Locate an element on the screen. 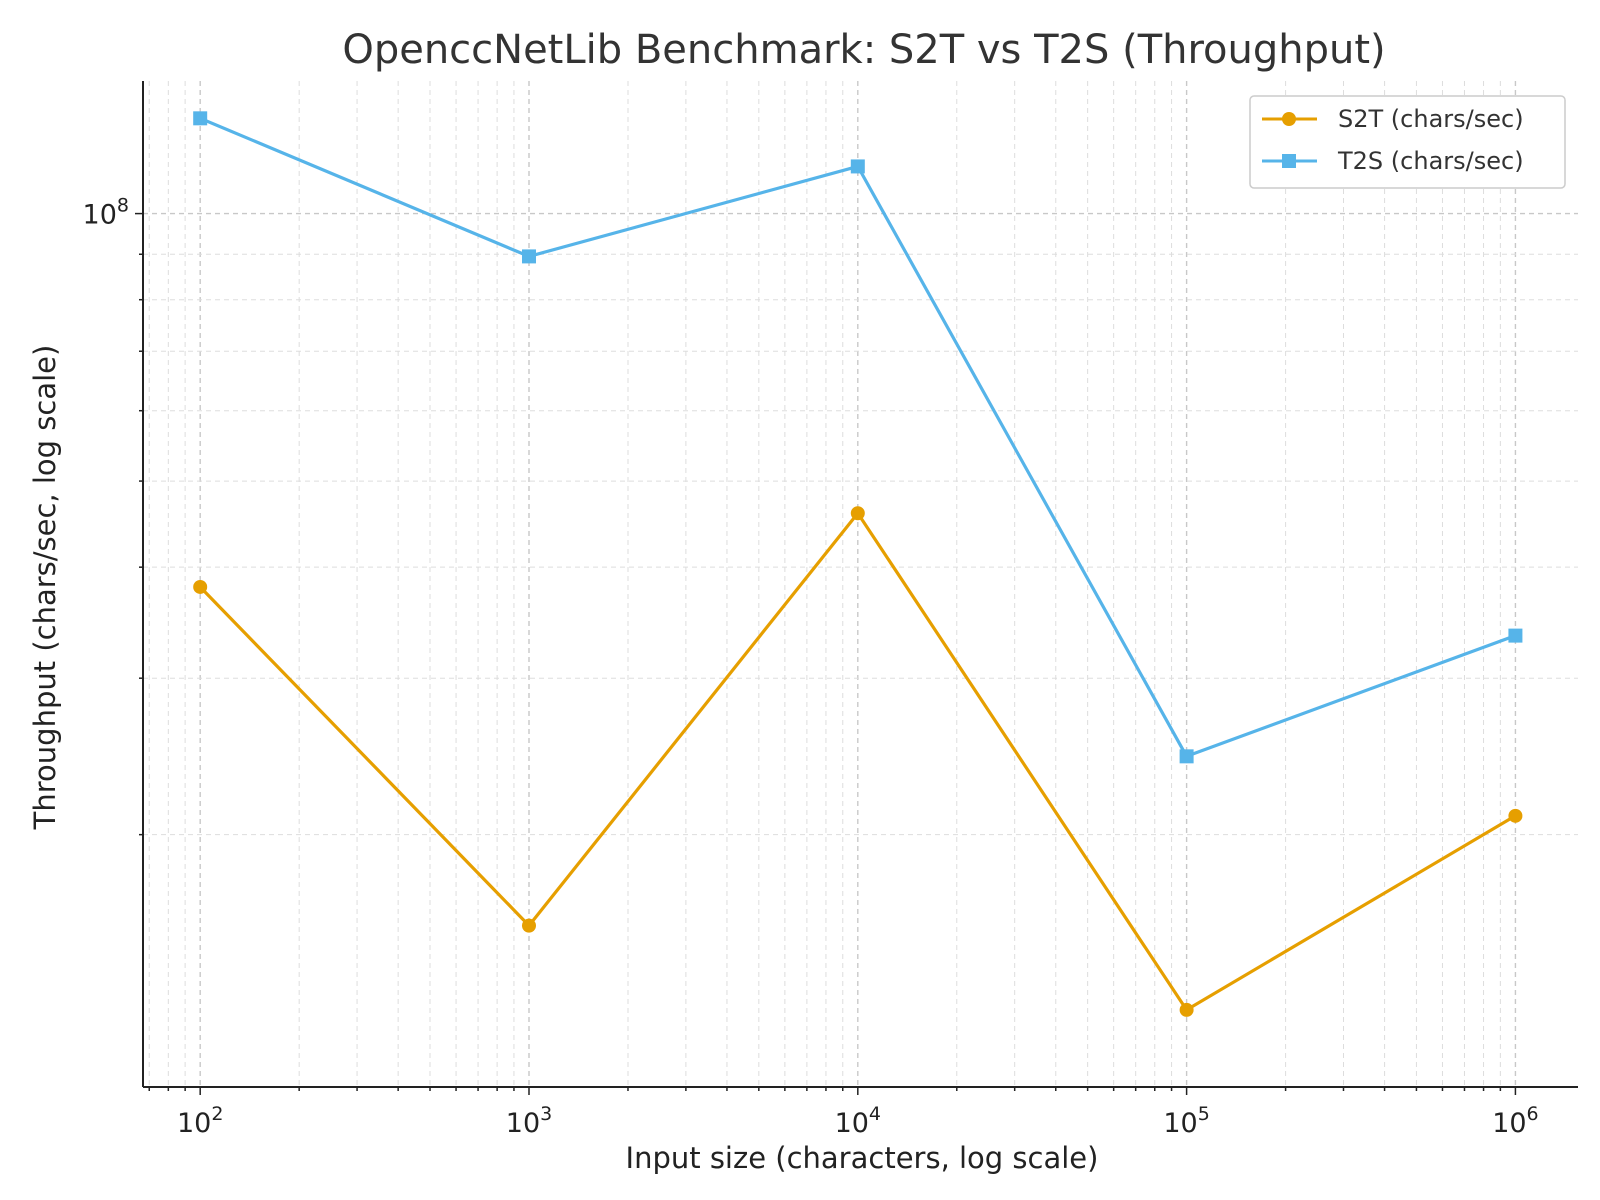 The width and height of the screenshot is (1600, 1200). x-tick-label: 10⁵ is located at coordinates (1186, 1121).